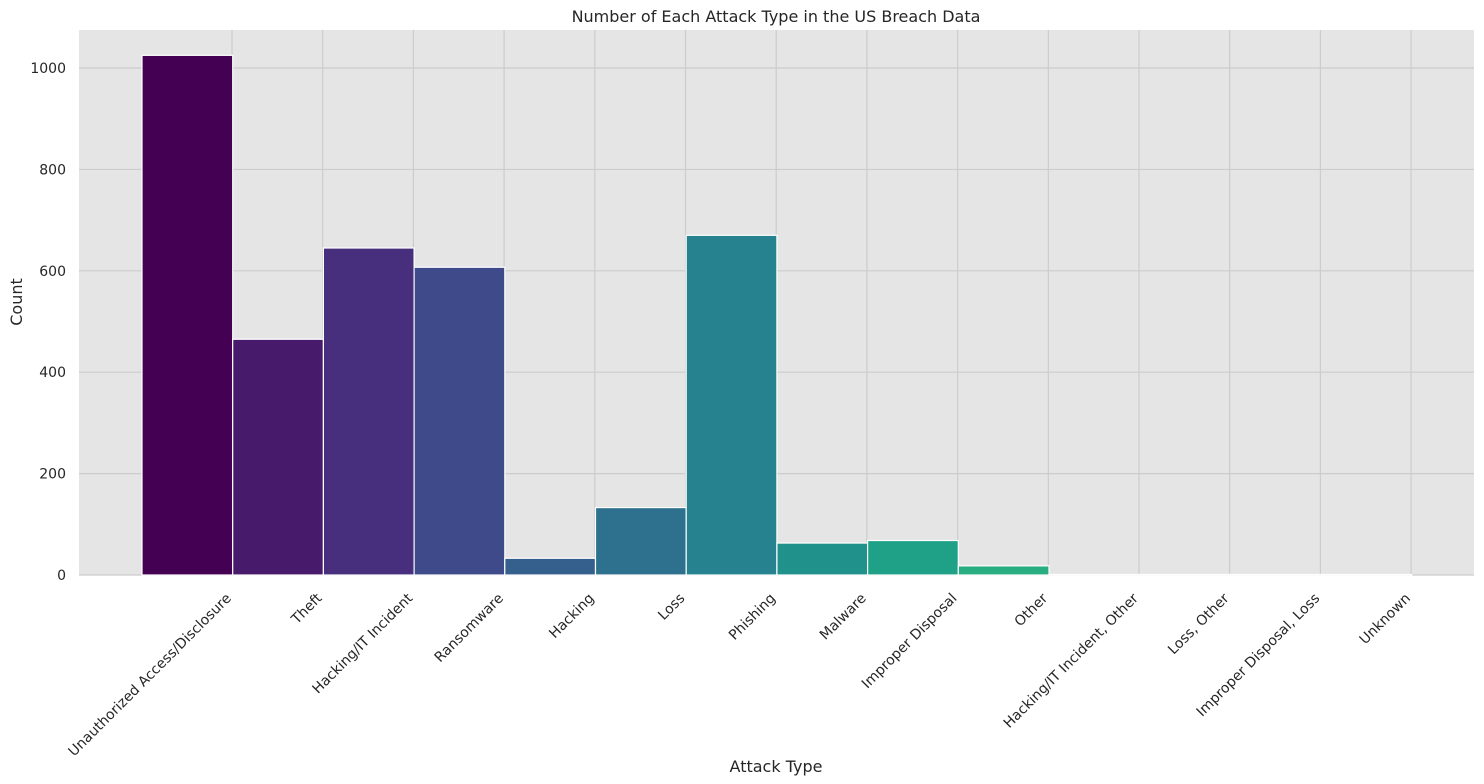  What do you see at coordinates (307, 609) in the screenshot?
I see `x-tick-label: Theft` at bounding box center [307, 609].